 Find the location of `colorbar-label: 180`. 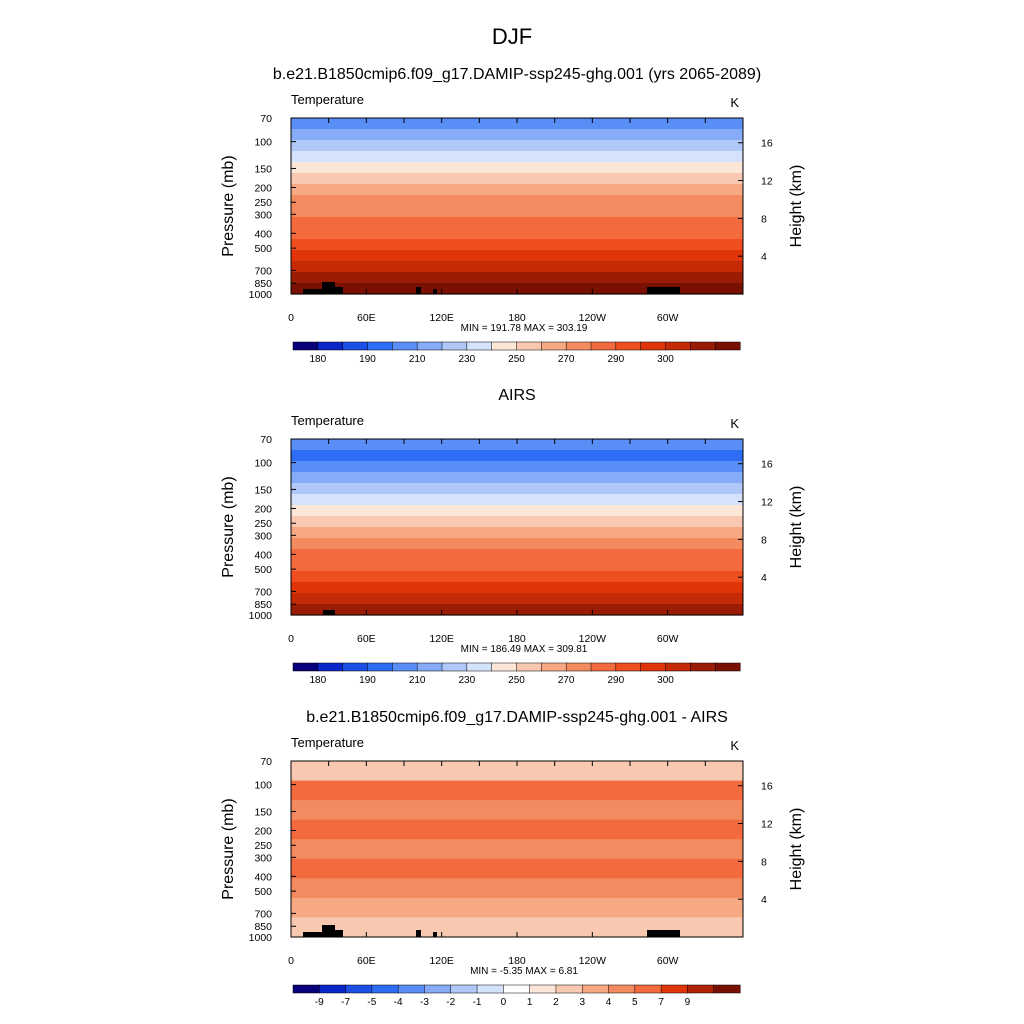

colorbar-label: 180 is located at coordinates (317, 680).